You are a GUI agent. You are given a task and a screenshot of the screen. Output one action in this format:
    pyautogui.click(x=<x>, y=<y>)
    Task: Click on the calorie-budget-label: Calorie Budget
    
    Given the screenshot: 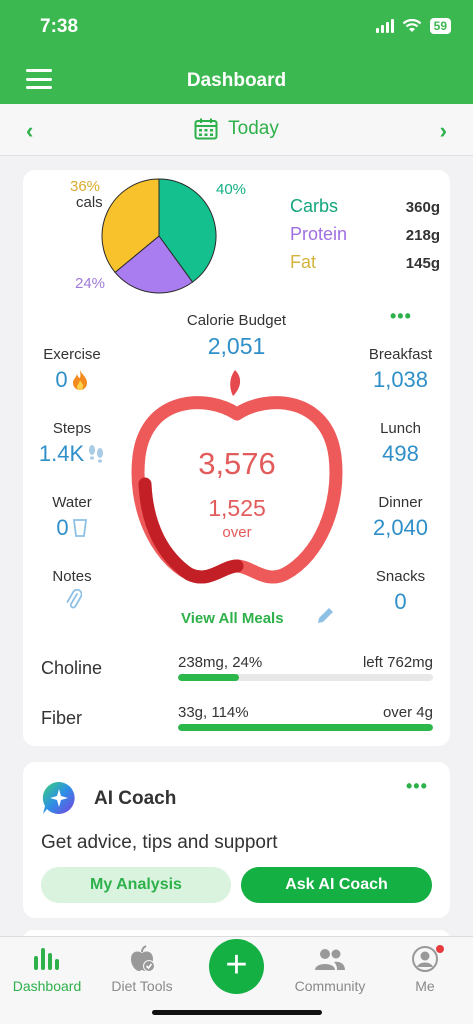 What is the action you would take?
    pyautogui.click(x=236, y=320)
    